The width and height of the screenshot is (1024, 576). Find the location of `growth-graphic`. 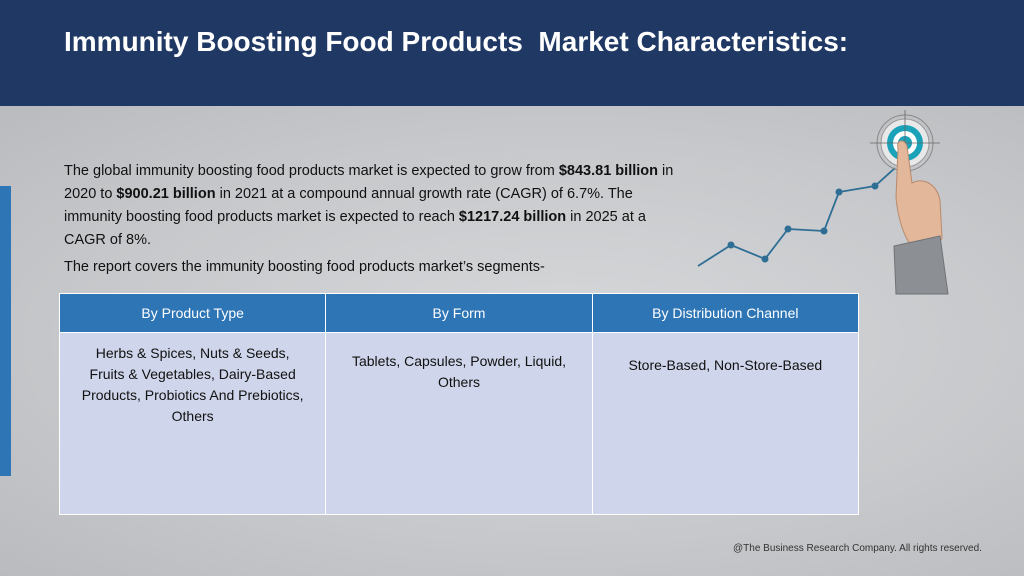

growth-graphic is located at coordinates (823, 202).